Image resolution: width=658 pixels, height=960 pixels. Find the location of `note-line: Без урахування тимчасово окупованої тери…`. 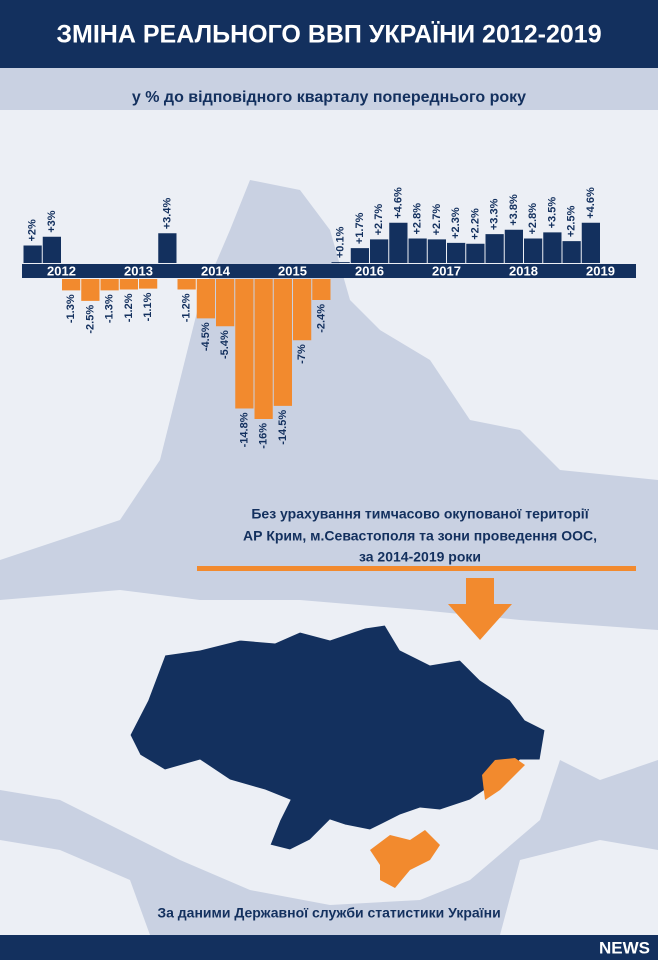

note-line: Без урахування тимчасово окупованої тери… is located at coordinates (420, 514).